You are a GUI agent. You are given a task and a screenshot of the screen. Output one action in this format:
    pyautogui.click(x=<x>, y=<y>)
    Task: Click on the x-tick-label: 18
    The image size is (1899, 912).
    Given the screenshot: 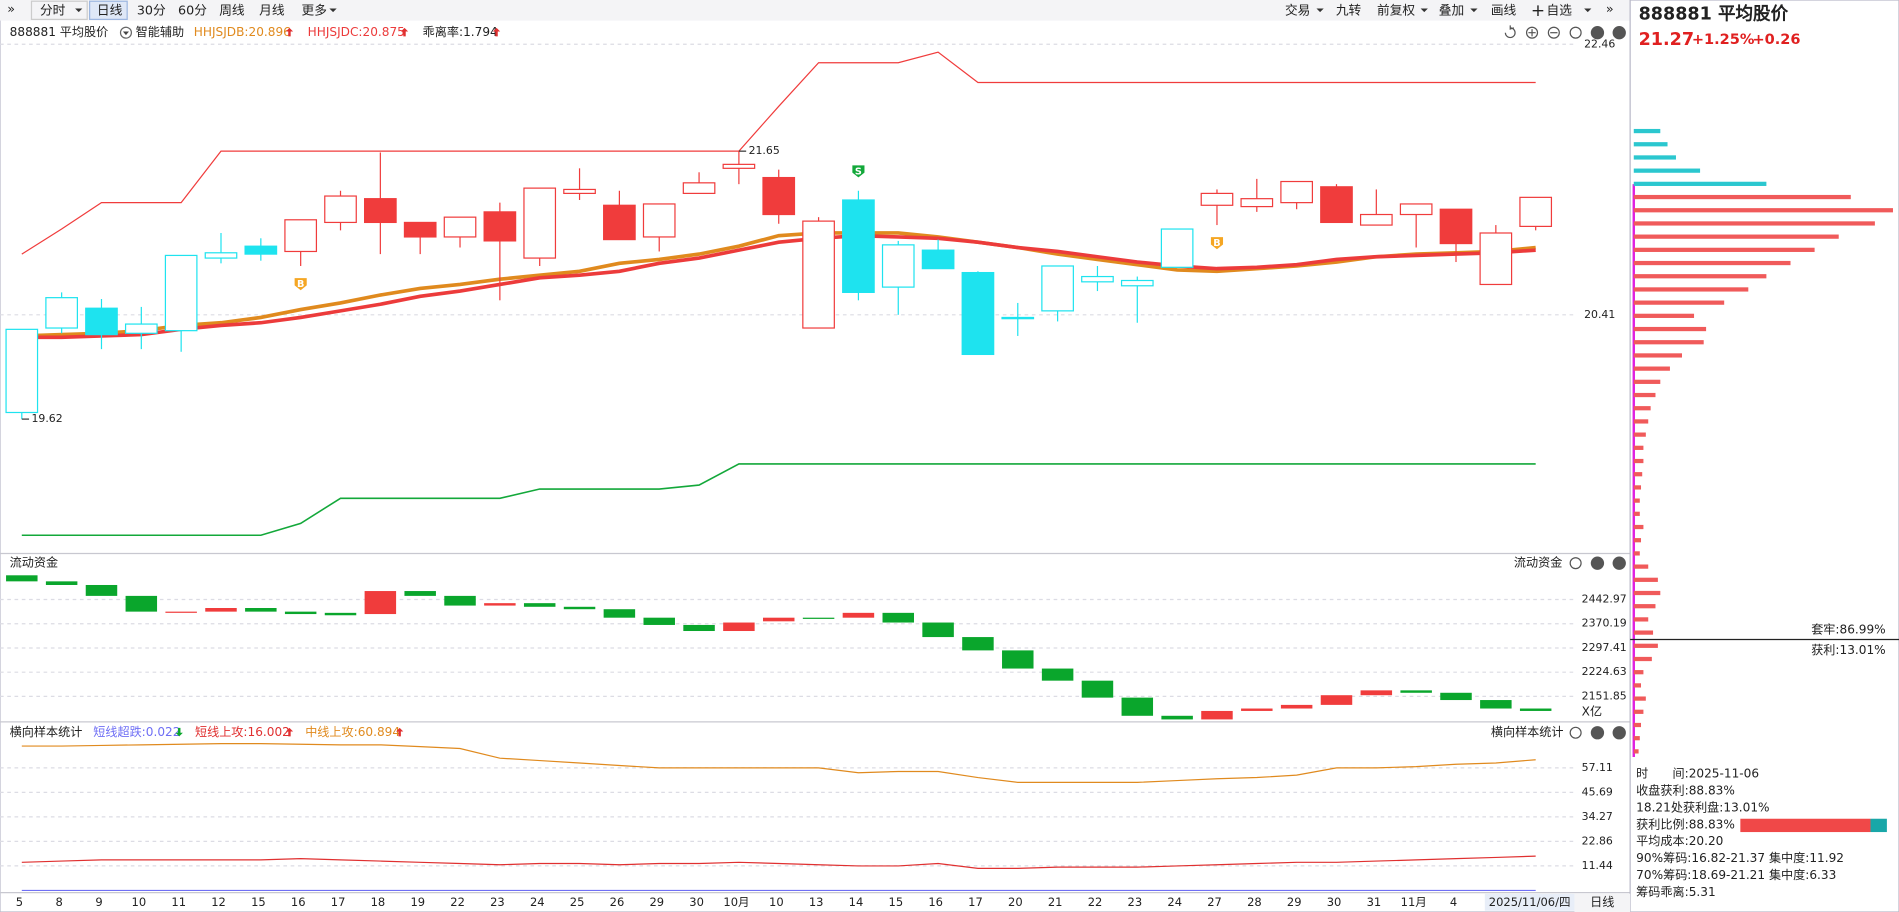 What is the action you would take?
    pyautogui.click(x=378, y=902)
    